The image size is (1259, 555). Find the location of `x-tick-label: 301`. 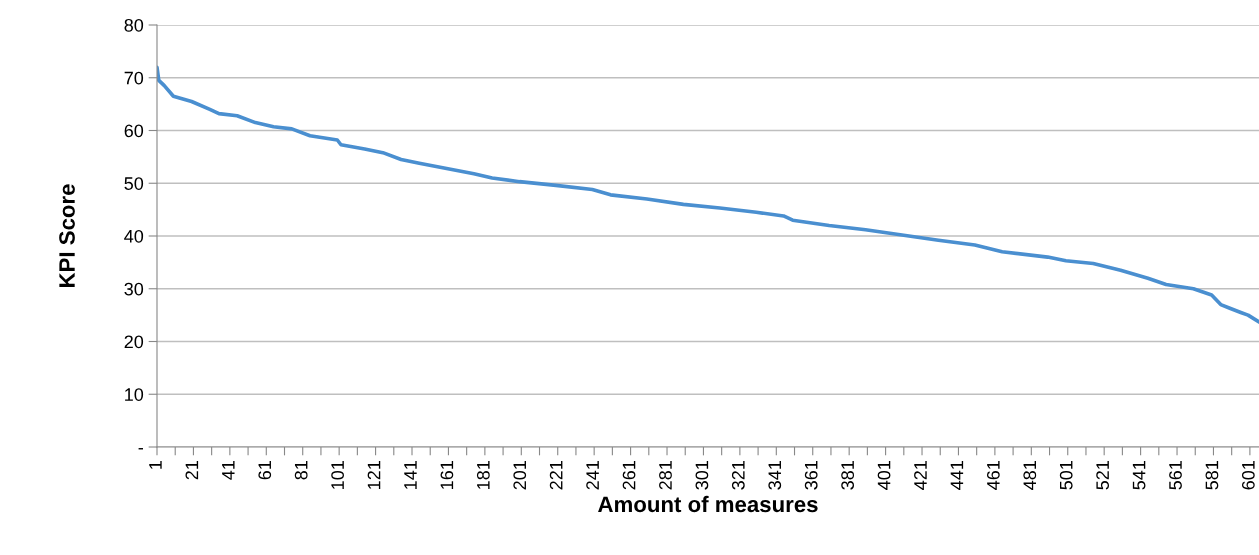

x-tick-label: 301 is located at coordinates (702, 475).